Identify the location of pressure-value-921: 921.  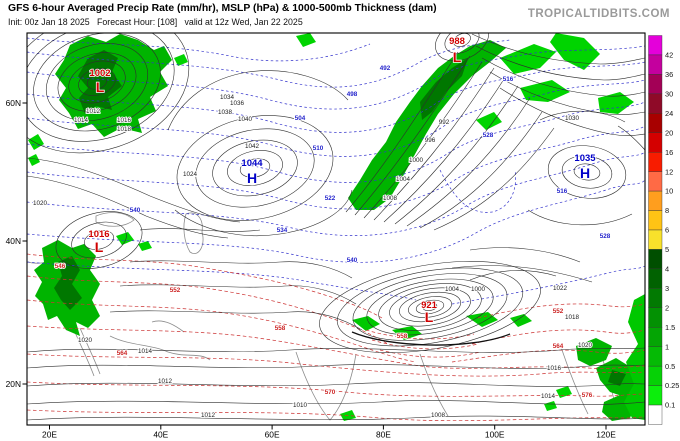
(429, 305).